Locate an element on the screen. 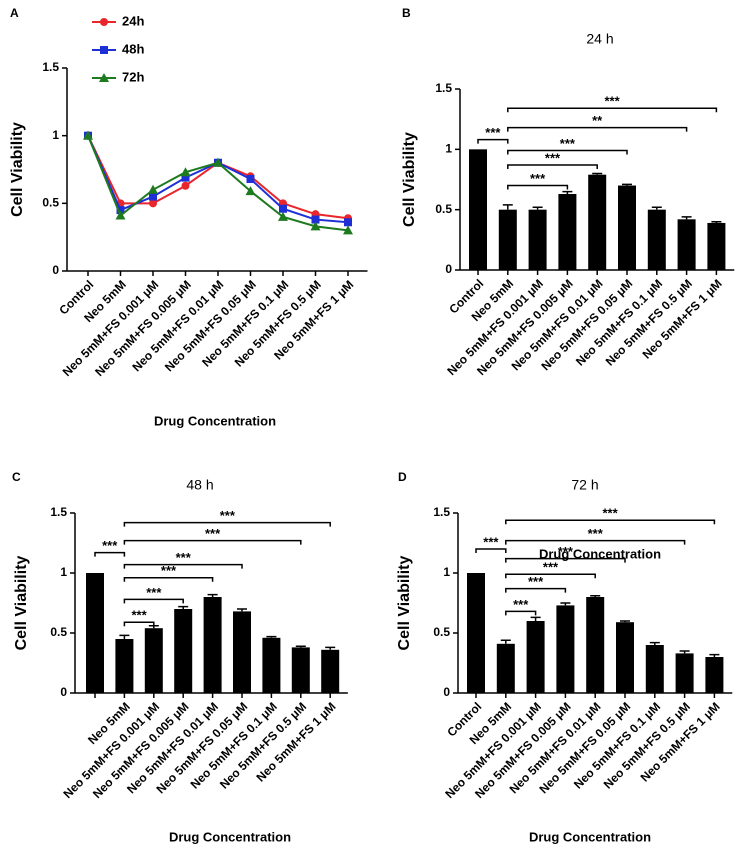  chart-title: 72 h is located at coordinates (584, 485).